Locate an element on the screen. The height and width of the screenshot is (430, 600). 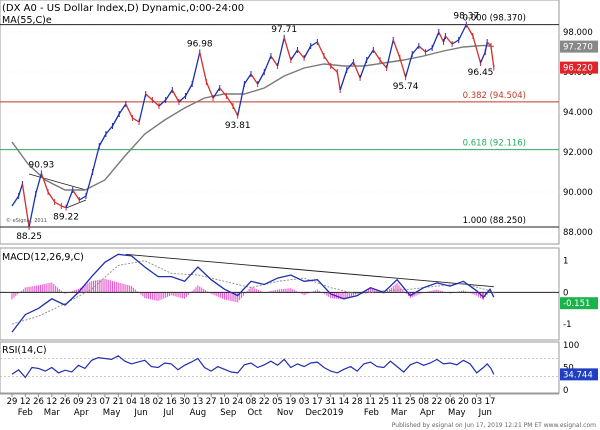
day-label: 19 is located at coordinates (290, 402).